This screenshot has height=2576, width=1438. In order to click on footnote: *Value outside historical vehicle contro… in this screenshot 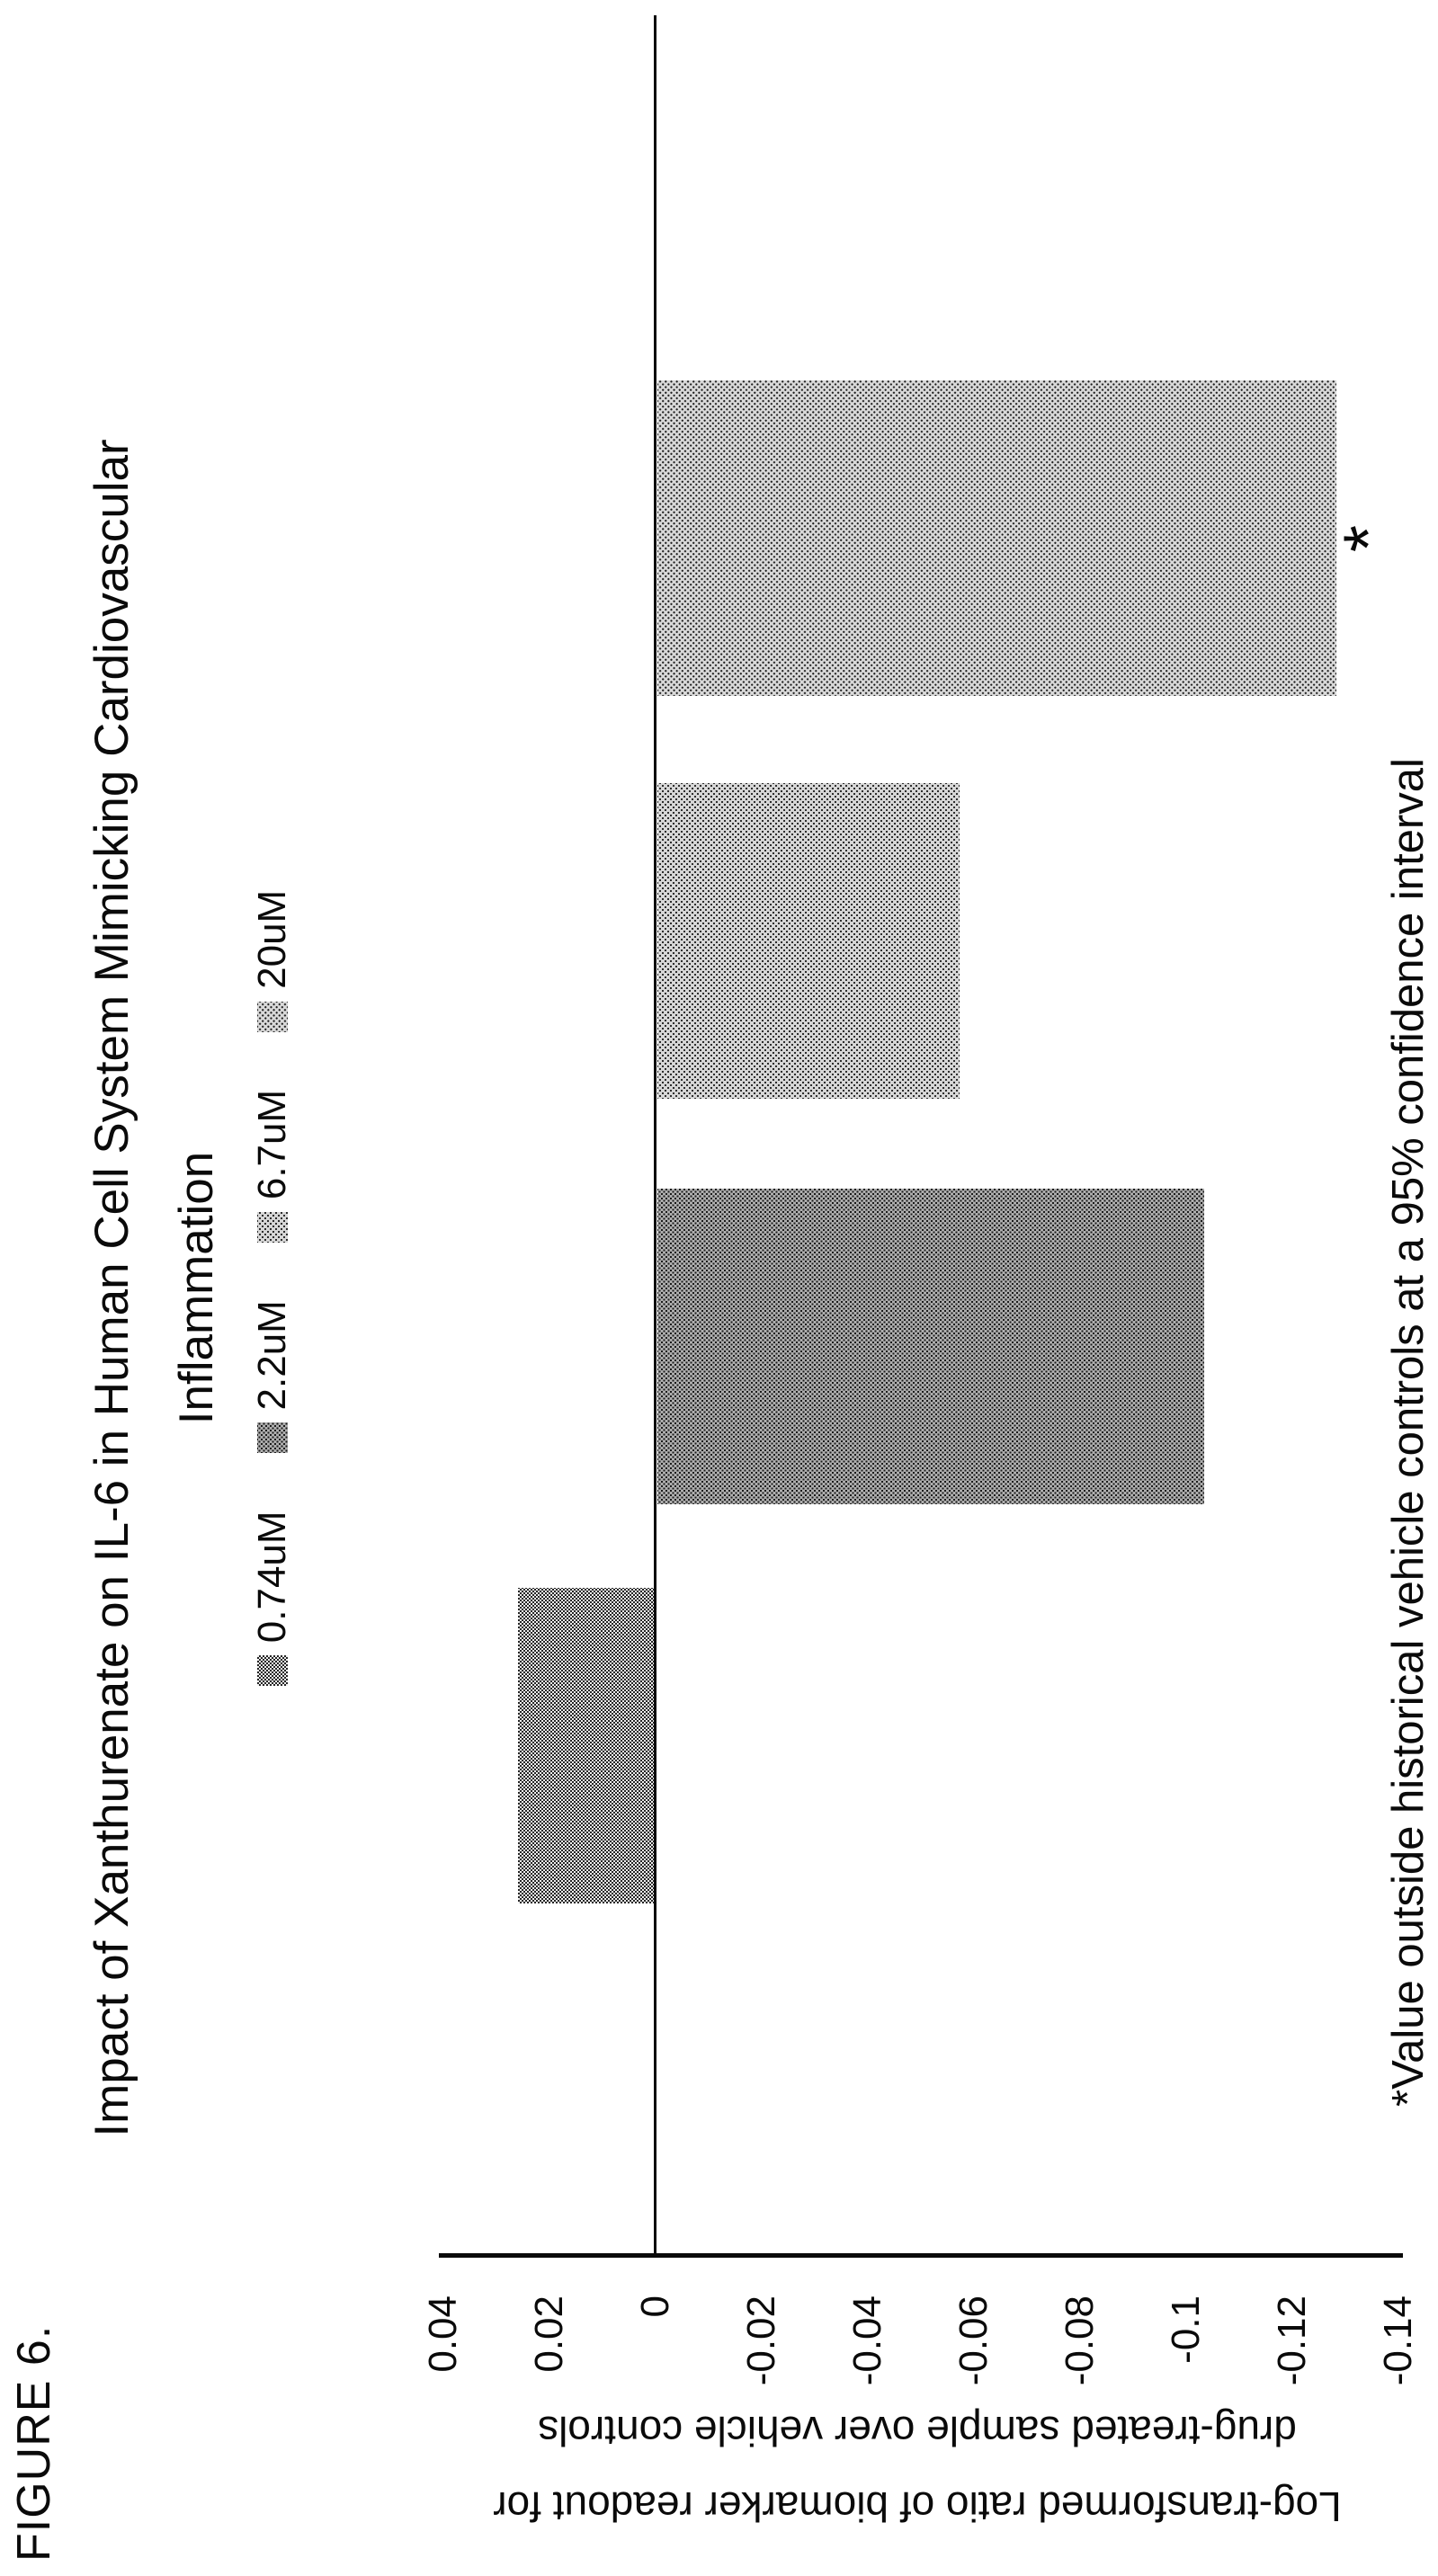, I will do `click(1408, 1433)`.